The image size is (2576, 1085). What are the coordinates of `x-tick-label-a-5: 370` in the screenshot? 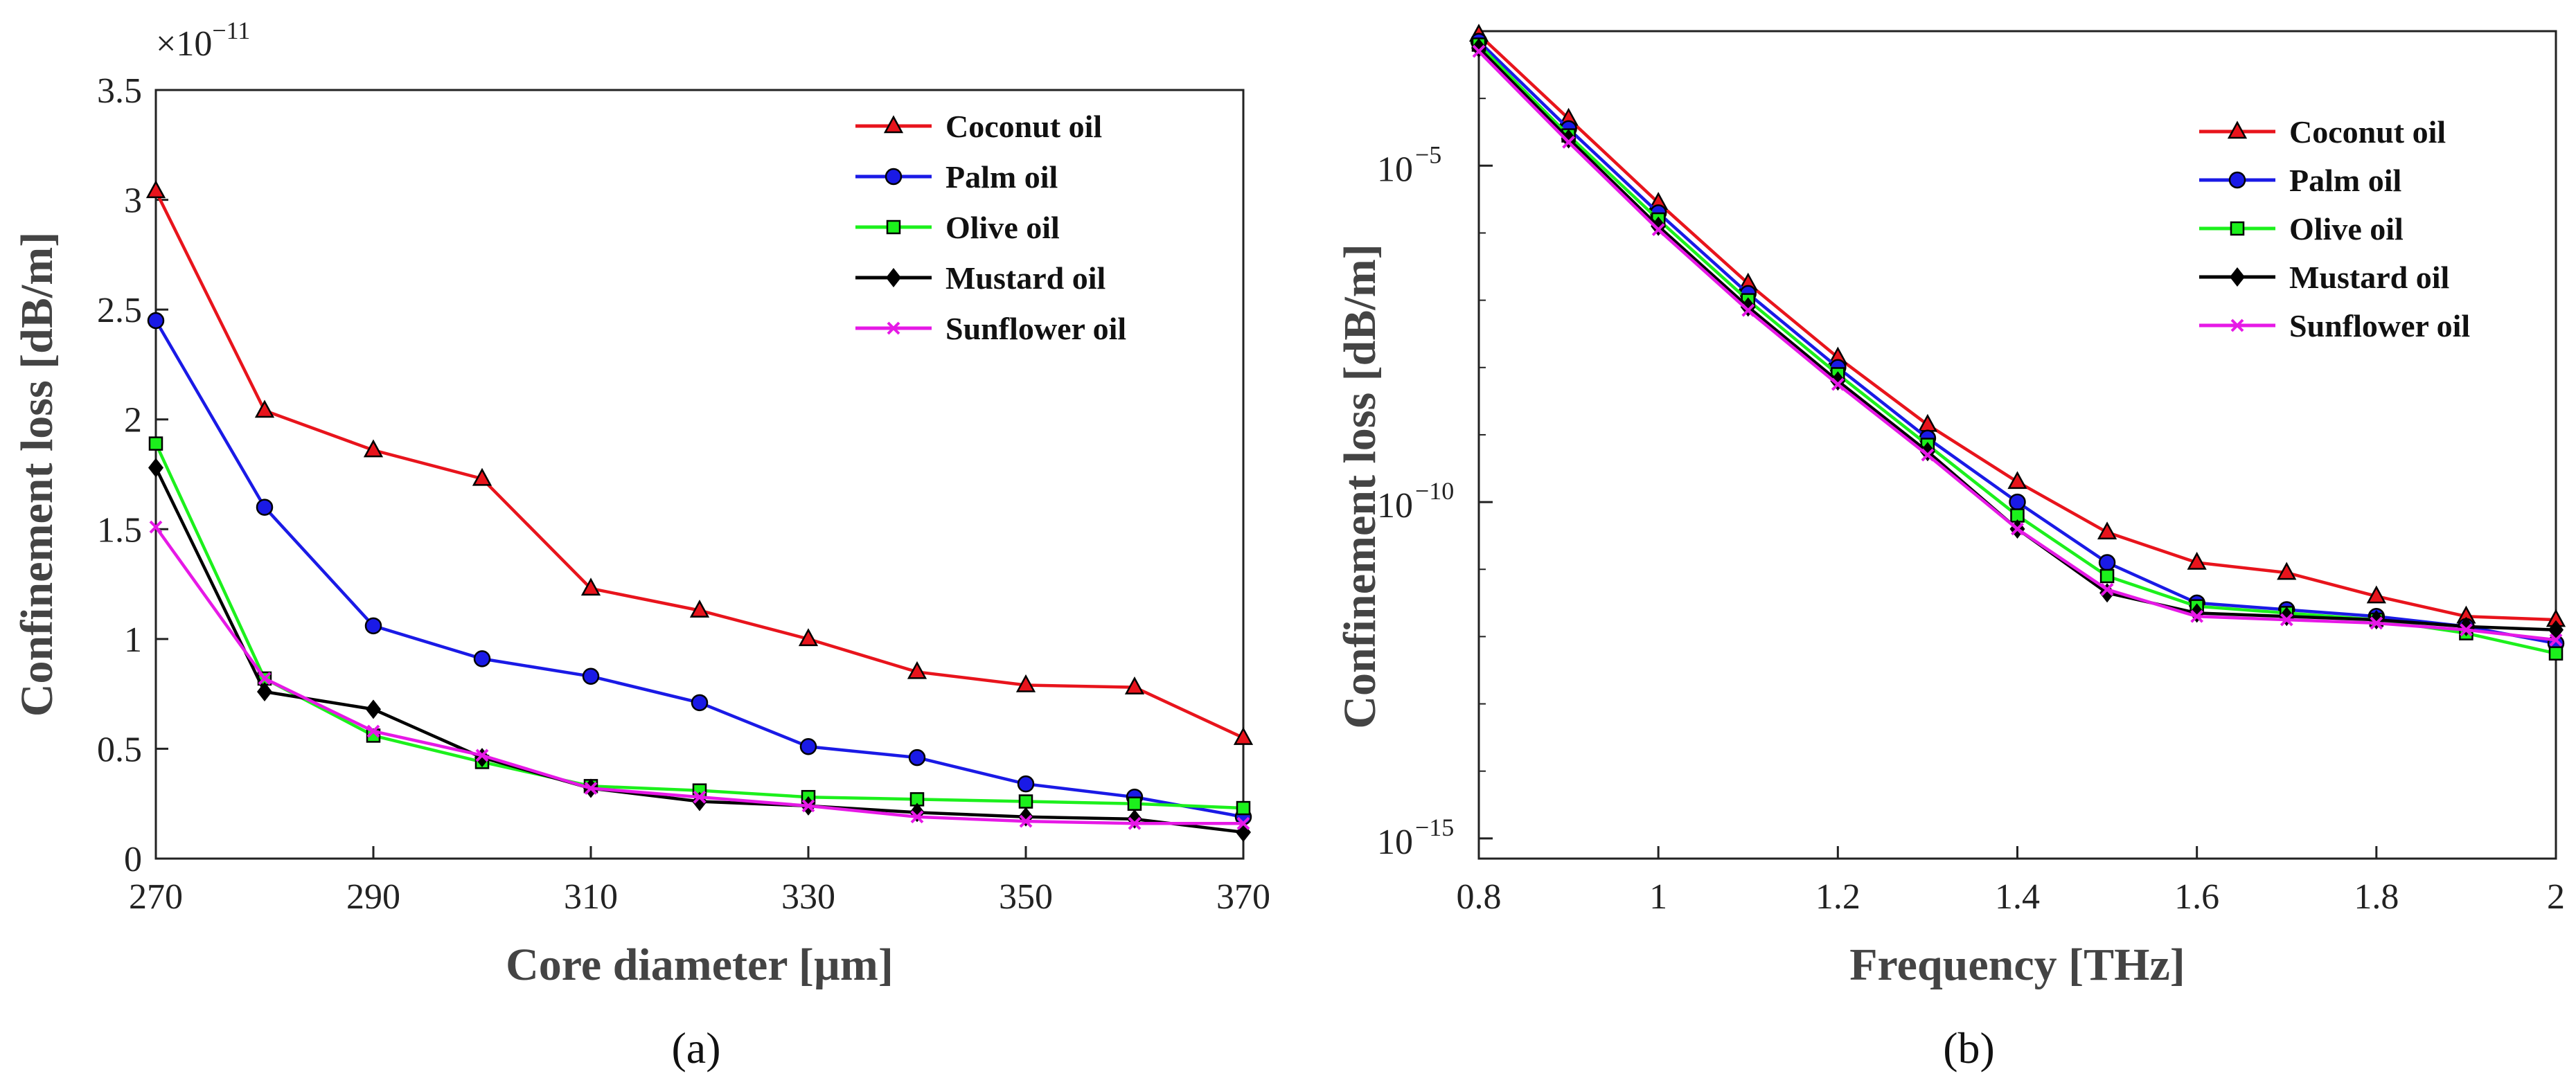 It's located at (1243, 897).